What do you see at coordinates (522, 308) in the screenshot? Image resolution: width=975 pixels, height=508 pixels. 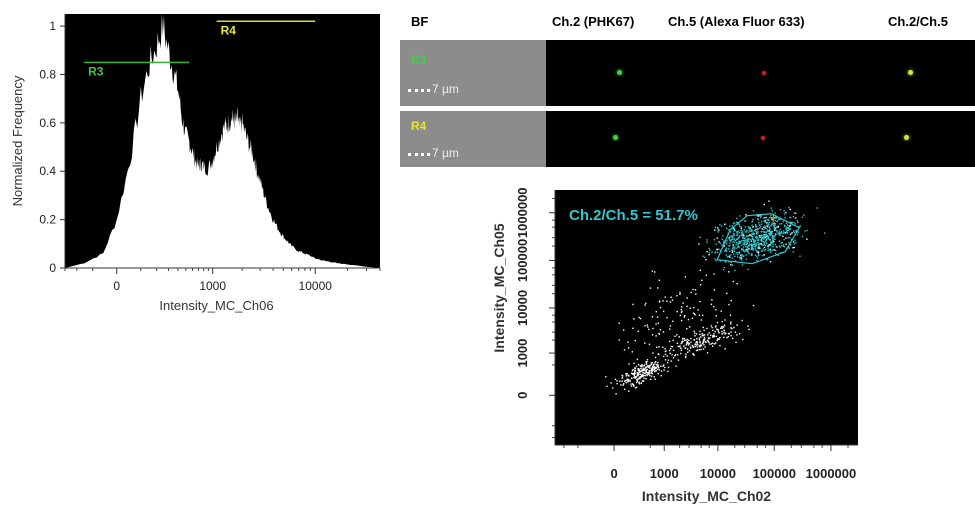 I see `y-tick-label: 10000` at bounding box center [522, 308].